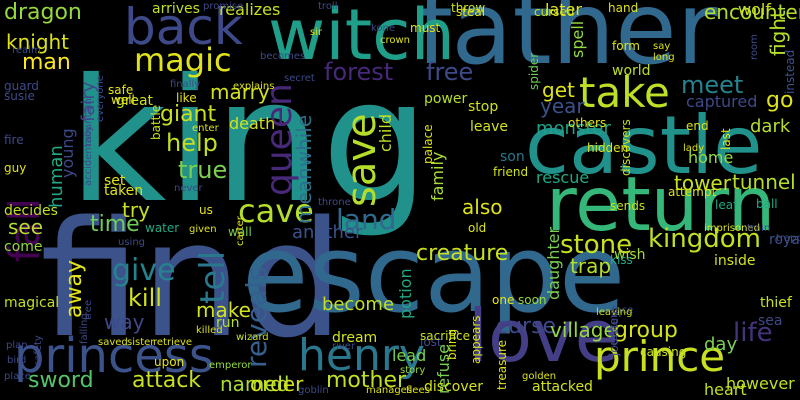 This screenshot has height=400, width=800. I want to click on cloud-word: form, so click(626, 46).